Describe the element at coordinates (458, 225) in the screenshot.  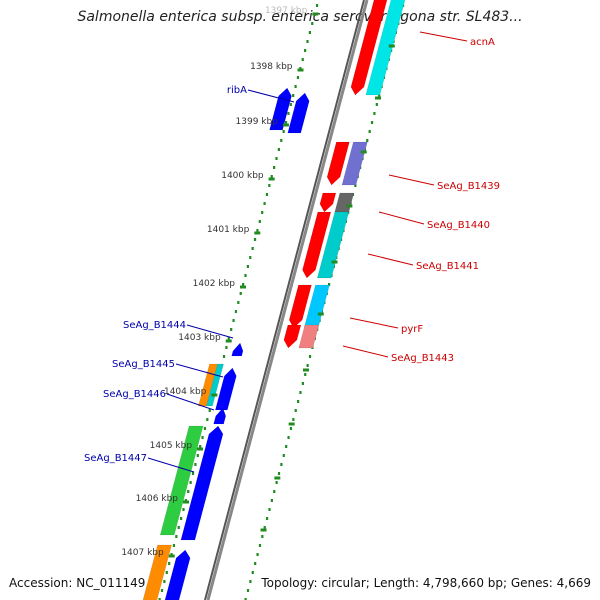
I see `gene-label: SeAg_B1440` at that location.